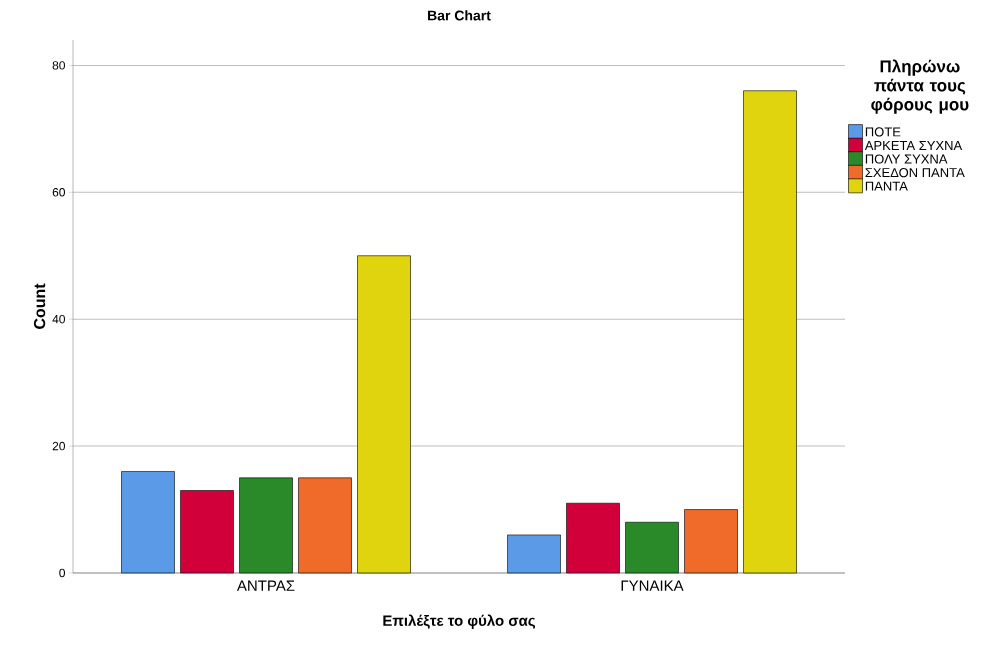 This screenshot has width=1005, height=649. I want to click on y-tick-label: 0, so click(62, 573).